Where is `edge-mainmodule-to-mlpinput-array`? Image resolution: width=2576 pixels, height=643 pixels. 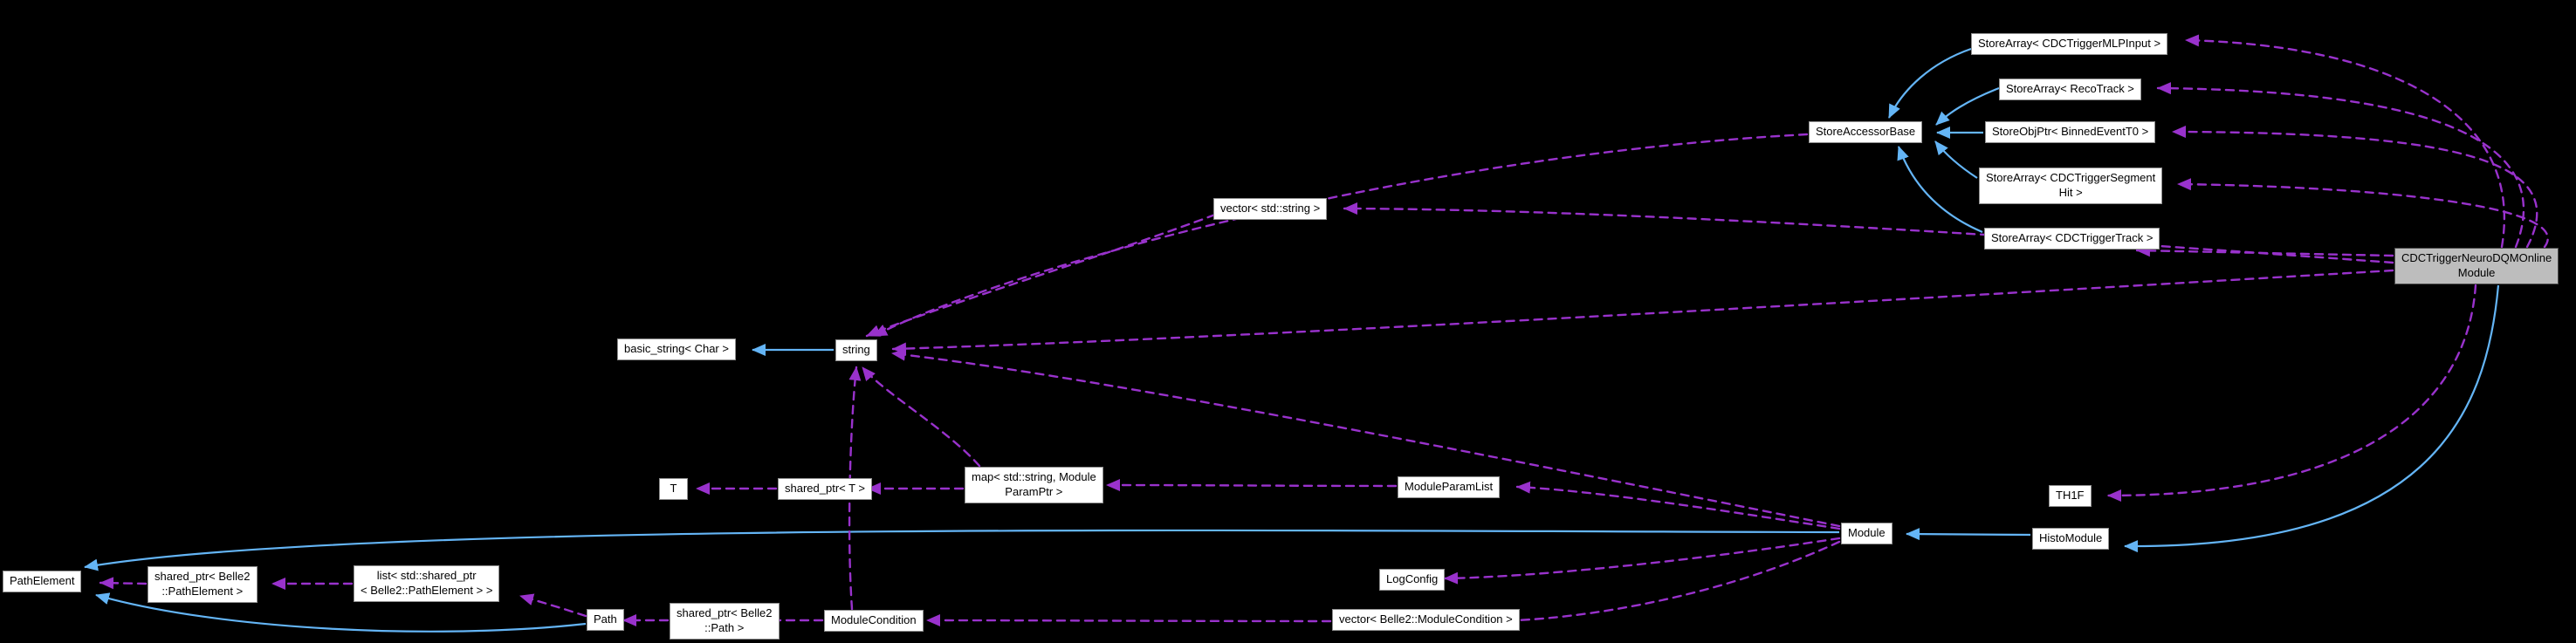 edge-mainmodule-to-mlpinput-array is located at coordinates (2345, 141).